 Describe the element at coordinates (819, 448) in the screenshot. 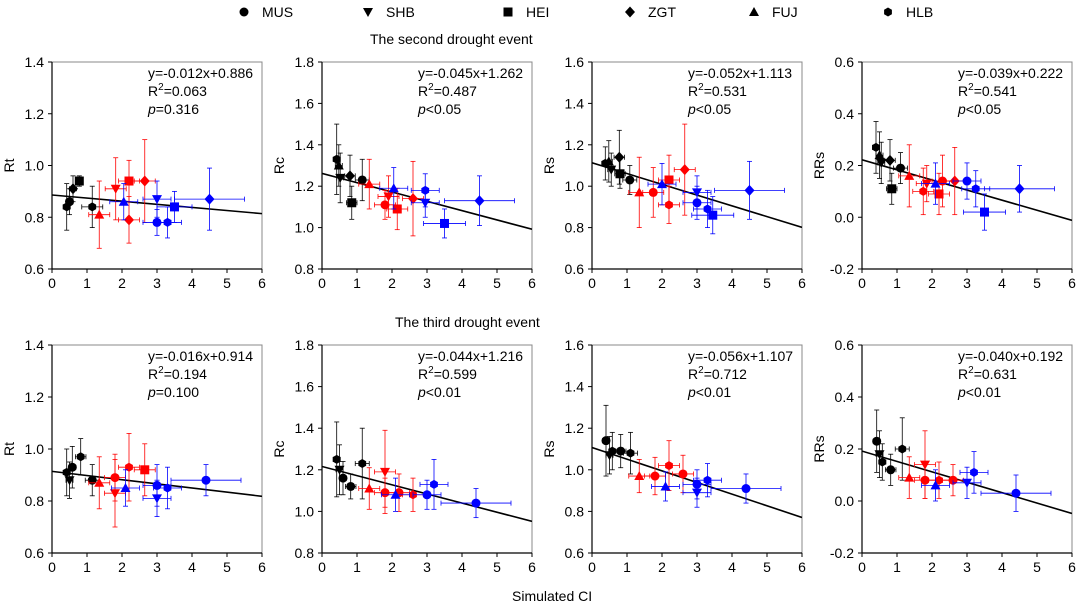

I see `y-axis-label: RRs` at that location.